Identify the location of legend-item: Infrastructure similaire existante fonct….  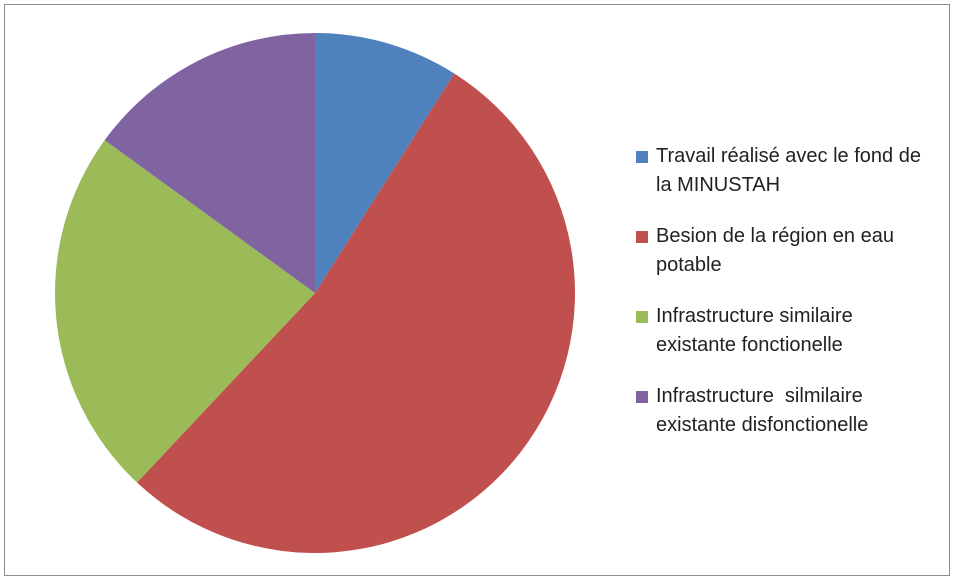
(778, 331).